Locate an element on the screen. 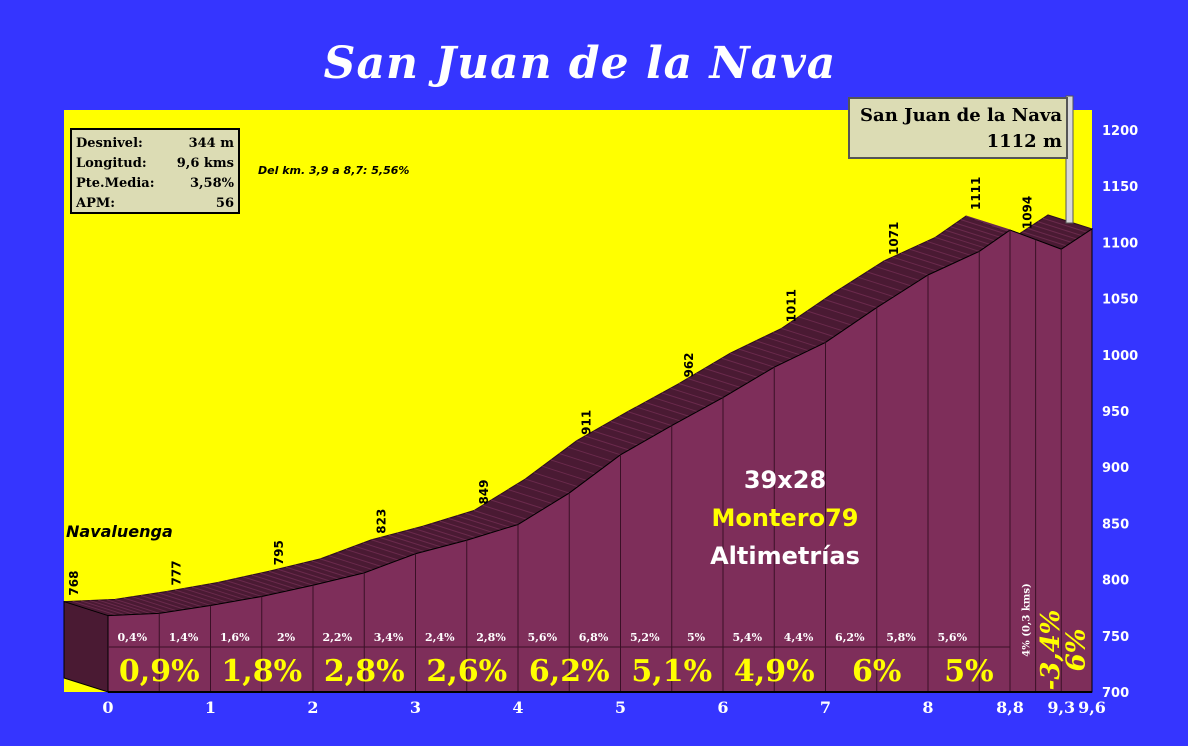  half-km-gradient-label: 5,2% is located at coordinates (645, 637).